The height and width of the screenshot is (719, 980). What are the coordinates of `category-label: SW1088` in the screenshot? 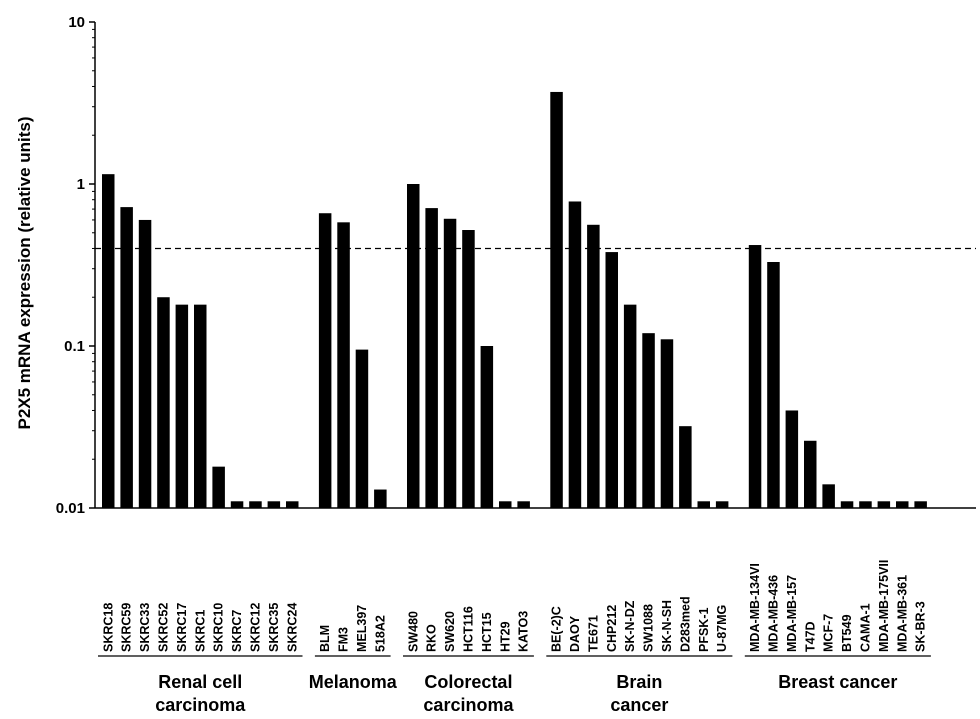 It's located at (649, 628).